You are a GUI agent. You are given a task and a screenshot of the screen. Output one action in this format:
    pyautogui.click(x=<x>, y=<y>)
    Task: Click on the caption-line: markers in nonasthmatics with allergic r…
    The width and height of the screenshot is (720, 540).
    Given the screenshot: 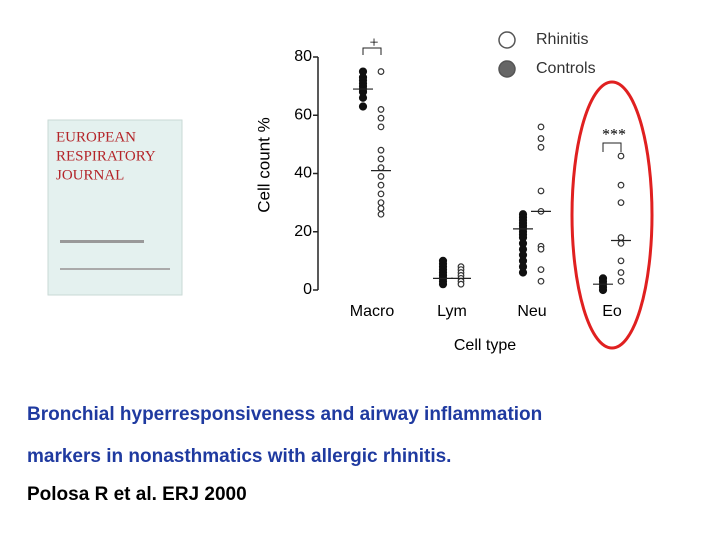 What is the action you would take?
    pyautogui.click(x=239, y=456)
    